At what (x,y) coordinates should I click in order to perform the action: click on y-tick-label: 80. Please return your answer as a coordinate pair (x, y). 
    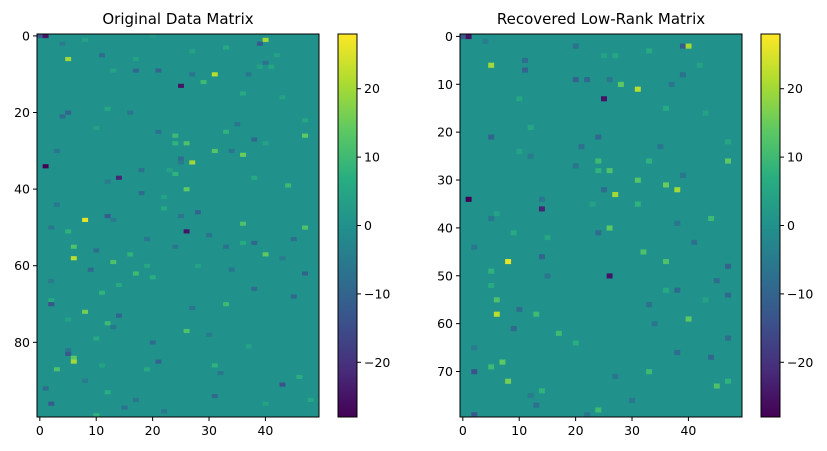
    Looking at the image, I should click on (22, 342).